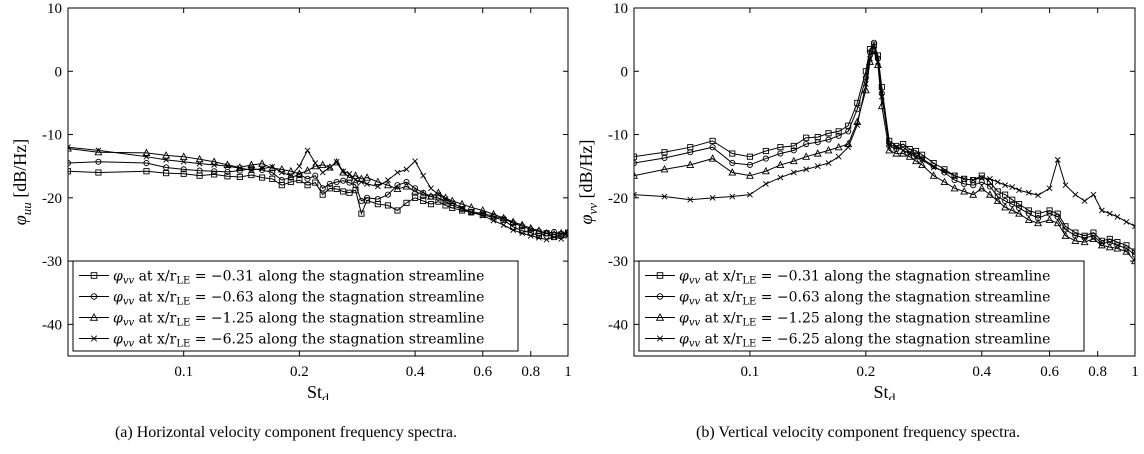 This screenshot has height=454, width=1144. What do you see at coordinates (318, 197) in the screenshot?
I see `series-circle` at bounding box center [318, 197].